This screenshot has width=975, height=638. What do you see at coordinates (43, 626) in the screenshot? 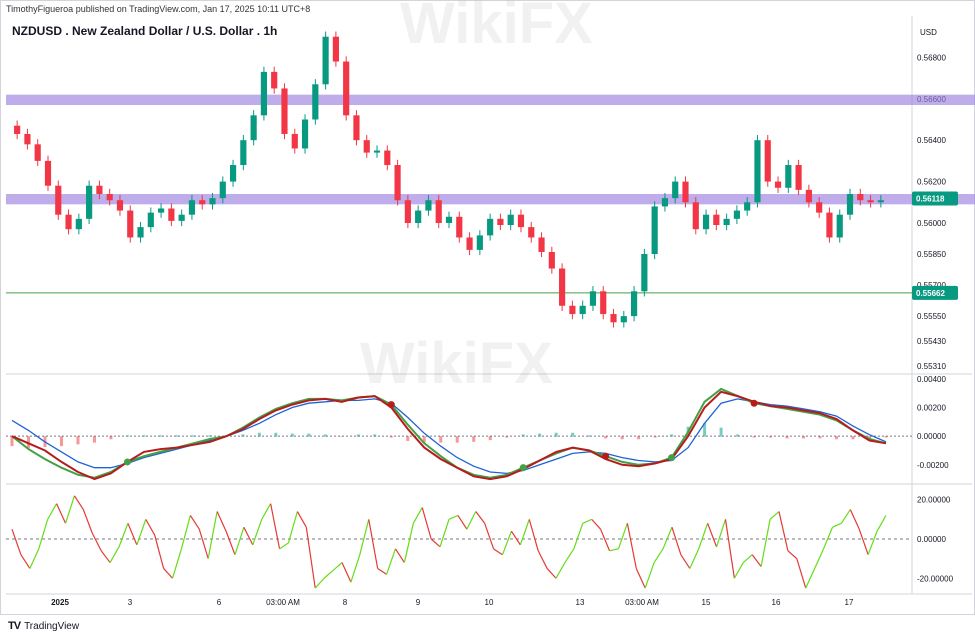
I see `footer: TV TradingView` at bounding box center [43, 626].